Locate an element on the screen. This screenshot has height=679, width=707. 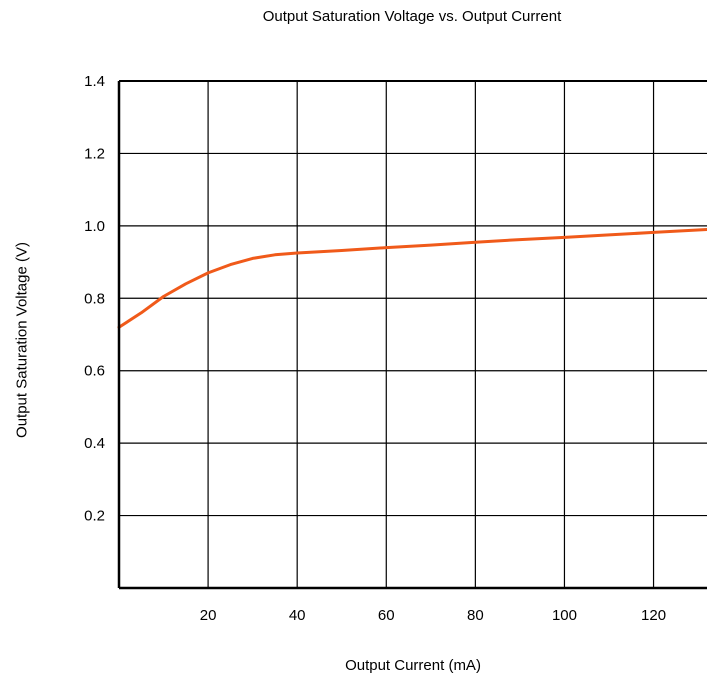
y-tick-label: 1.4 is located at coordinates (94, 81).